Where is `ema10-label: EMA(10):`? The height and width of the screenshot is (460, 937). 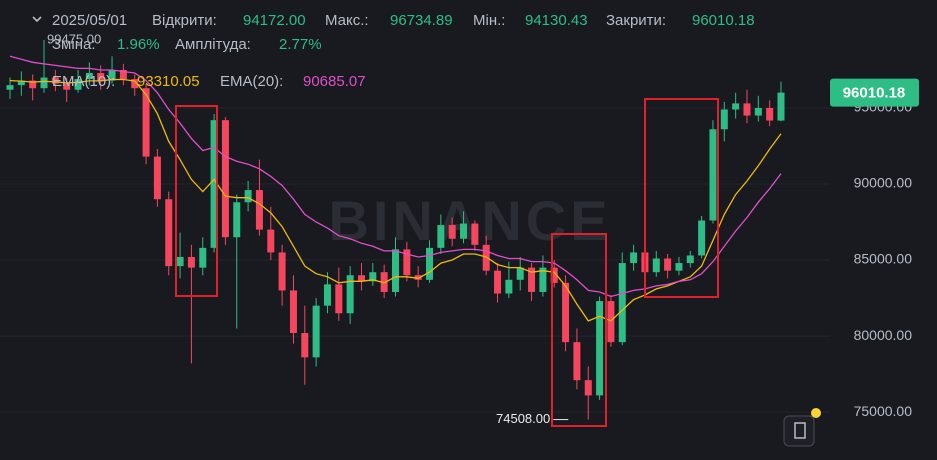
ema10-label: EMA(10): is located at coordinates (83, 81).